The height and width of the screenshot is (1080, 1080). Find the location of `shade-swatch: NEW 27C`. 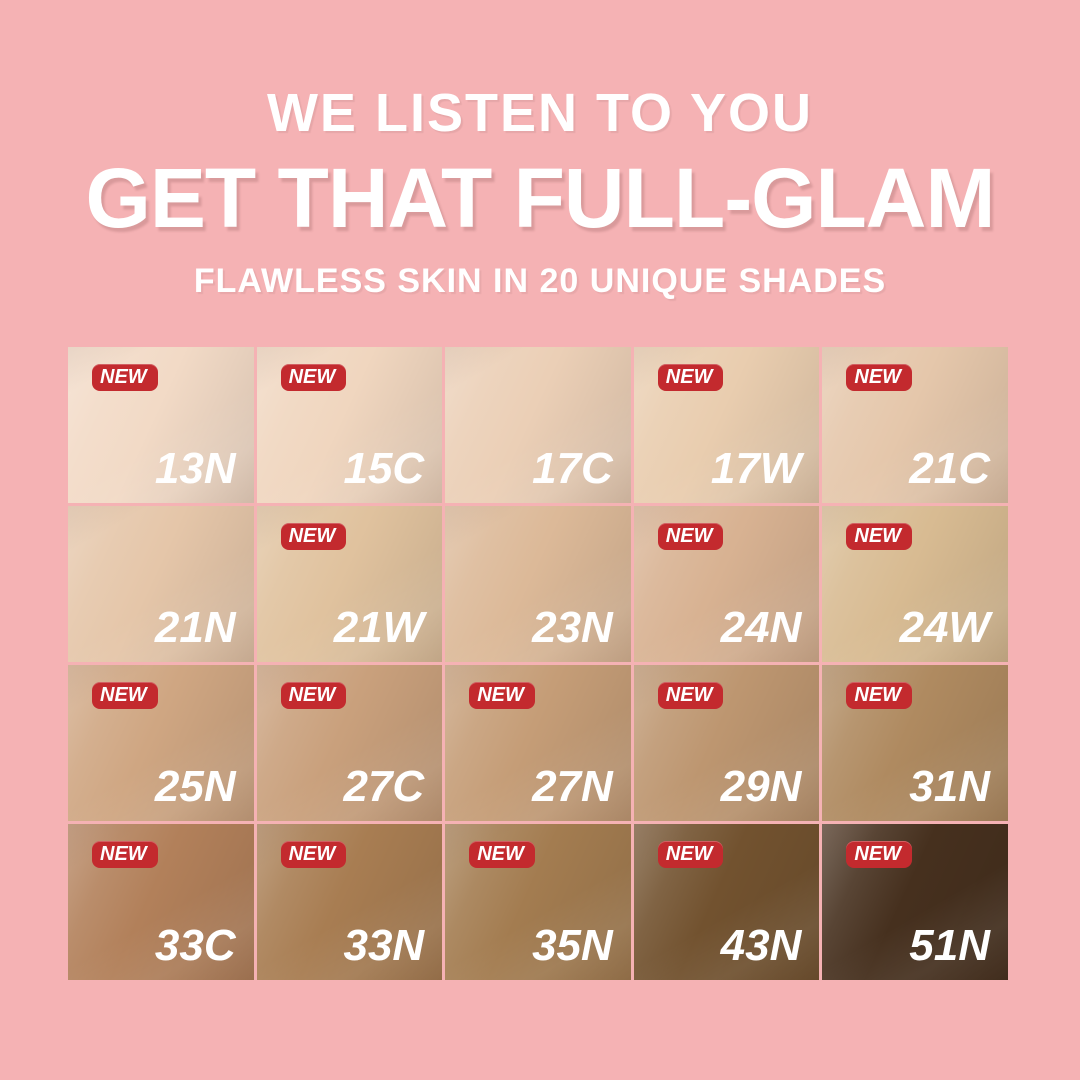

shade-swatch: NEW 27C is located at coordinates (349, 743).